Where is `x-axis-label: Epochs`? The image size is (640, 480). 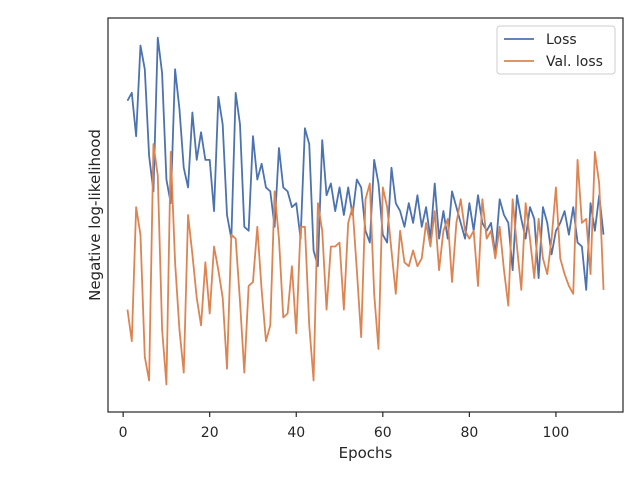 x-axis-label: Epochs is located at coordinates (366, 453).